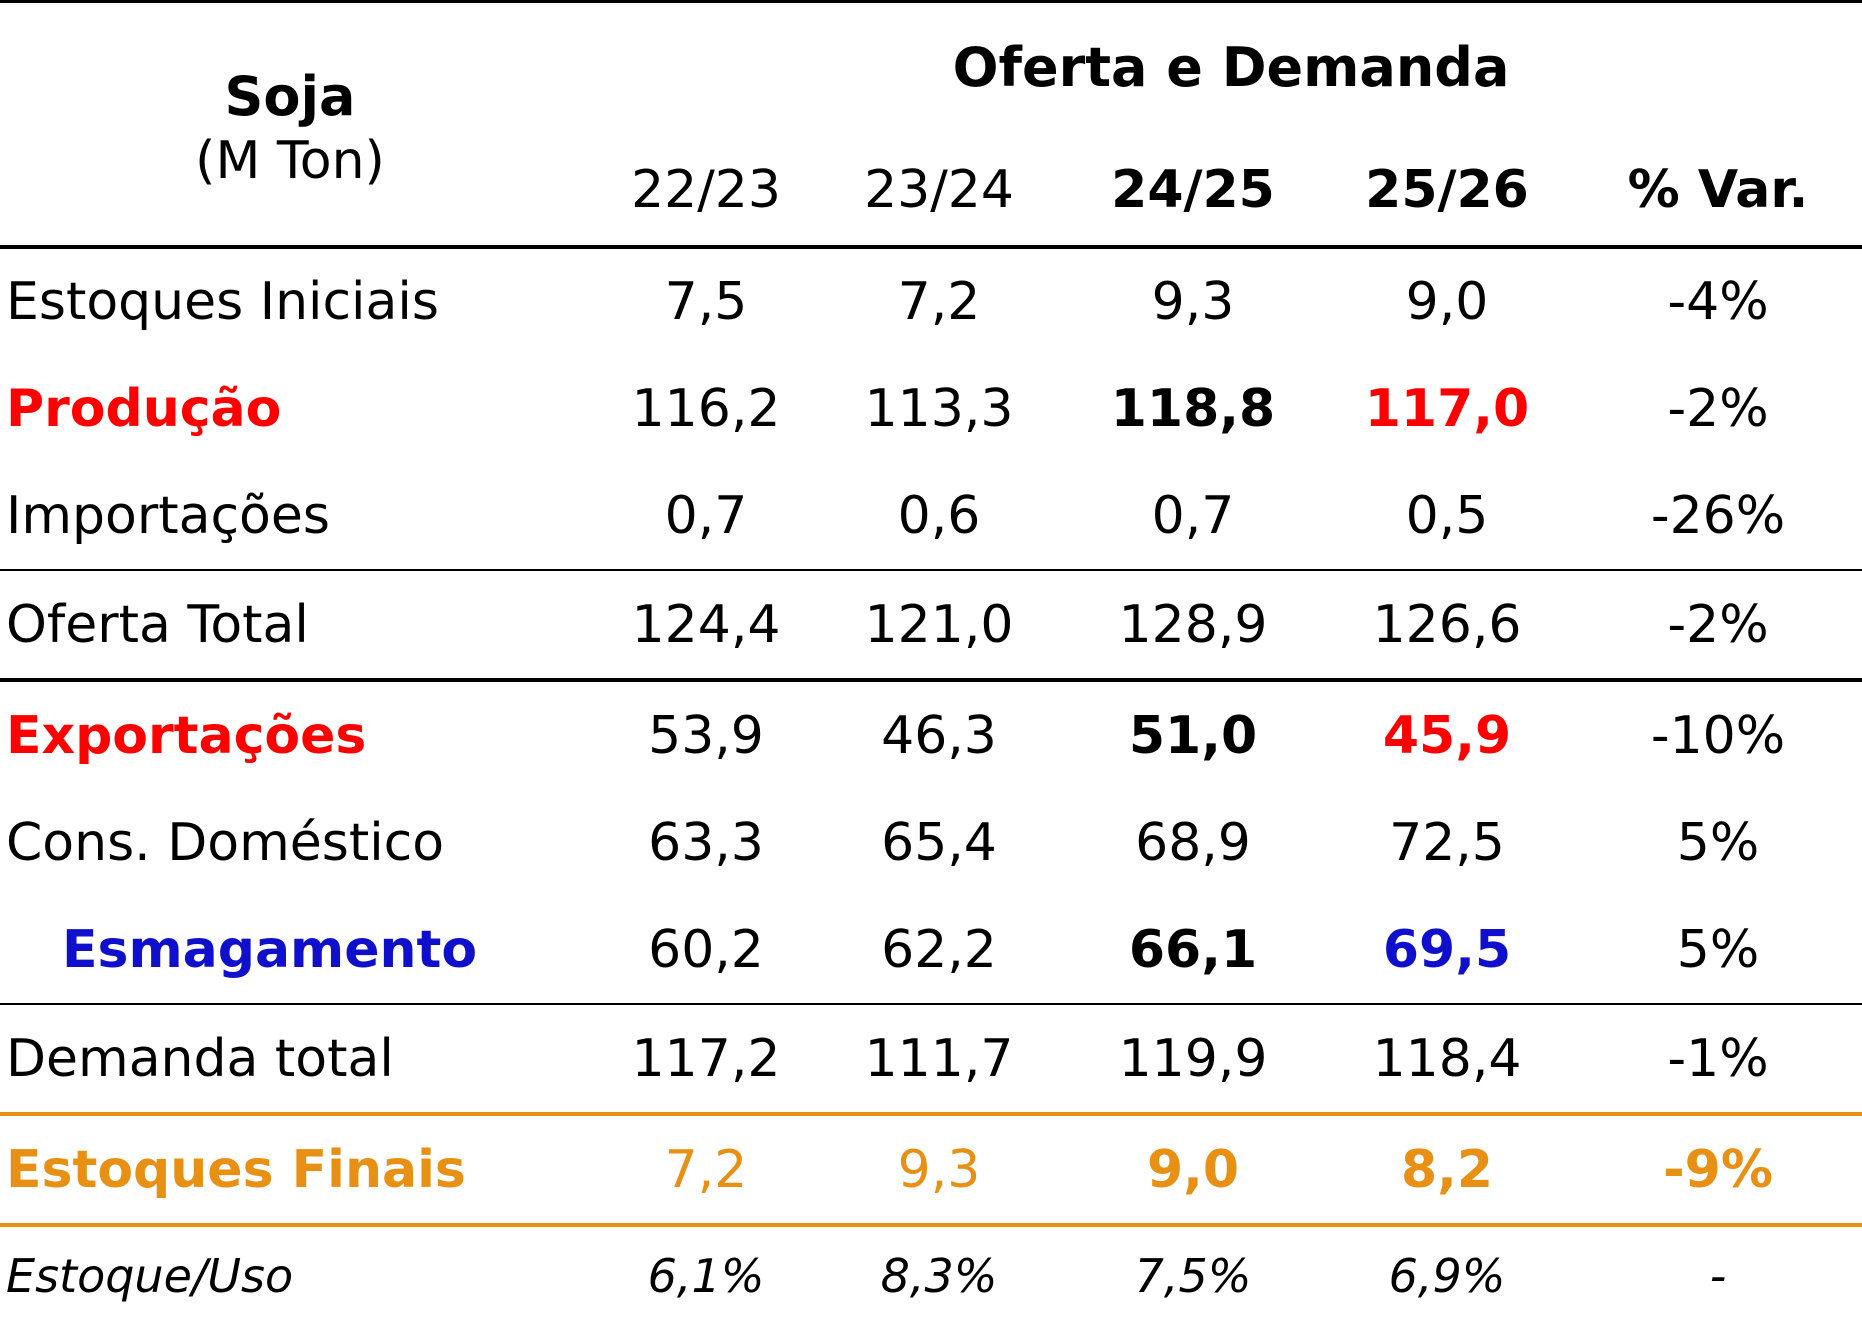 The image size is (1862, 1325). What do you see at coordinates (706, 190) in the screenshot?
I see `col-header-22-23: 22/23` at bounding box center [706, 190].